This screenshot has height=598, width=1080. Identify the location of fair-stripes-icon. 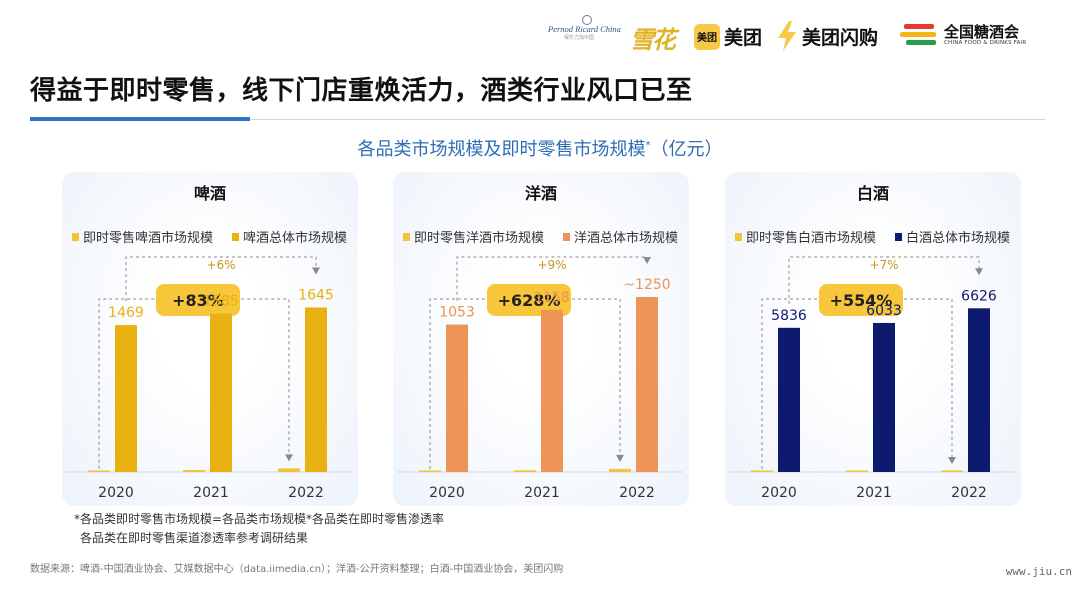
(918, 34).